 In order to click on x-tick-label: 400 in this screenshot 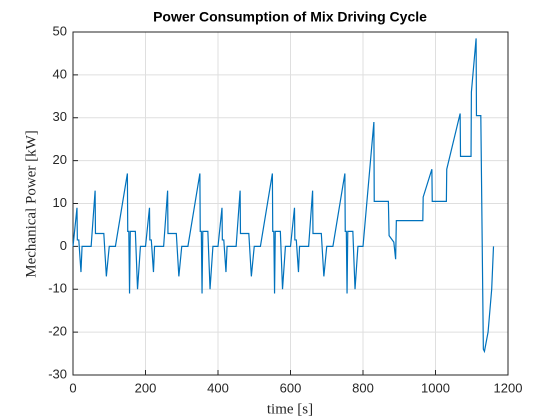, I will do `click(218, 387)`.